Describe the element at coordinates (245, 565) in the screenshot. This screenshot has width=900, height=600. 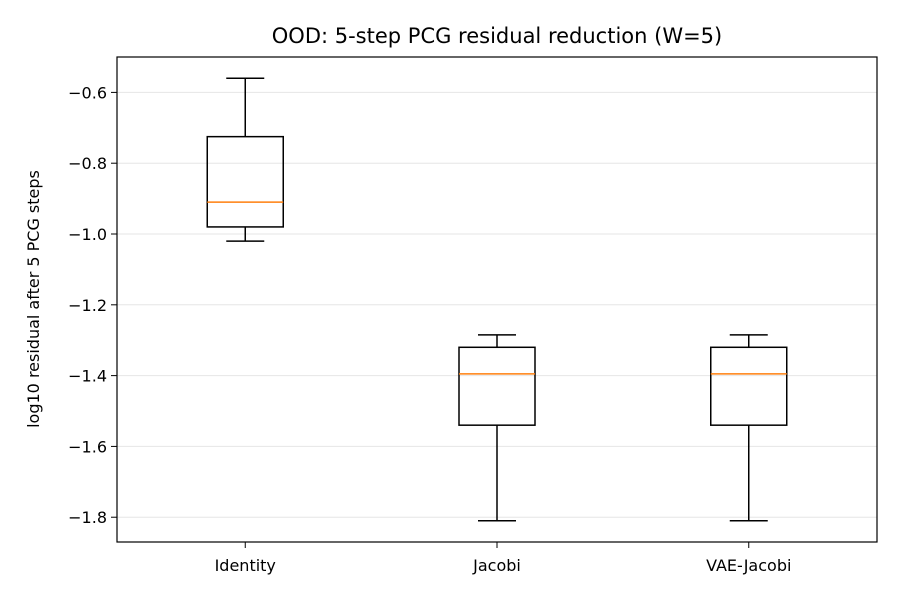
I see `x-tick-label: Identity` at that location.